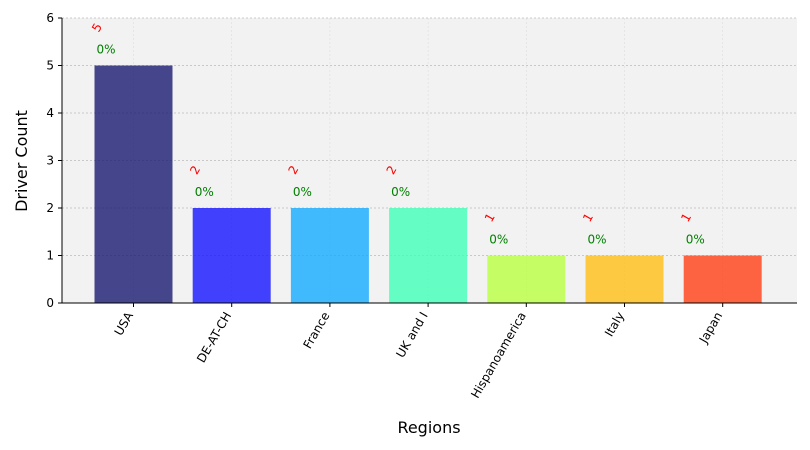 Image resolution: width=810 pixels, height=450 pixels. I want to click on x-tick-label: DE-AT-CH, so click(214, 338).